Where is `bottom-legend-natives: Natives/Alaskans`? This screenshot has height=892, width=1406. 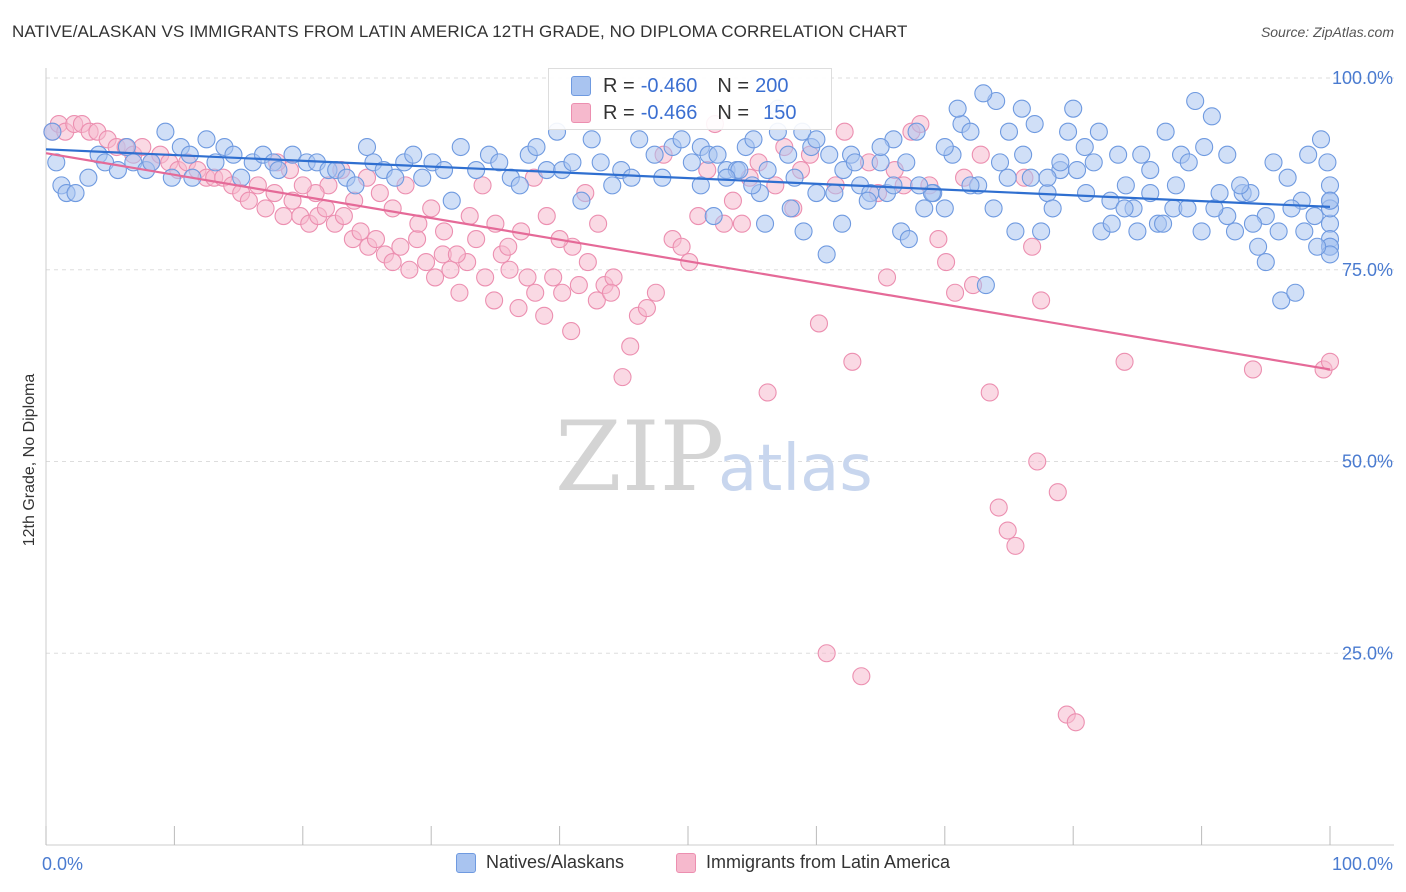 bottom-legend-natives: Natives/Alaskans is located at coordinates (540, 862).